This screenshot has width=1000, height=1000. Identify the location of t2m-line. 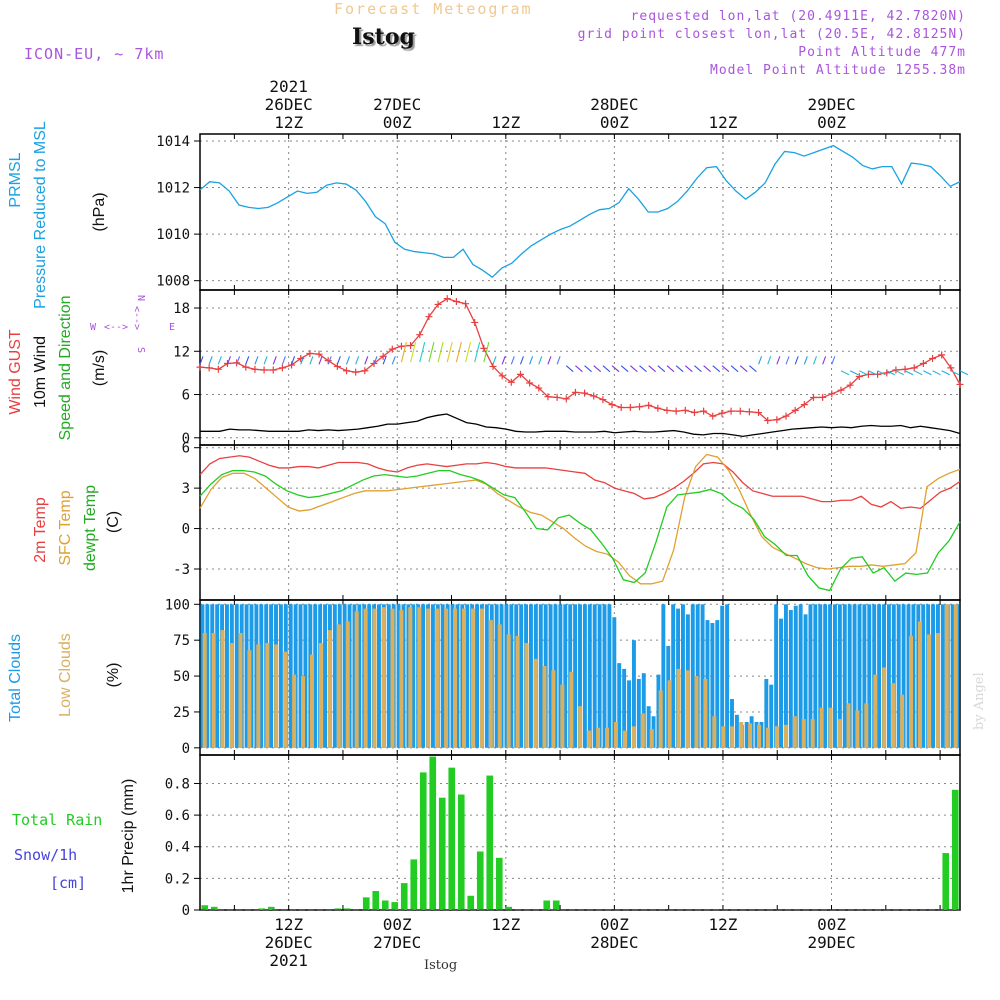
(580, 482).